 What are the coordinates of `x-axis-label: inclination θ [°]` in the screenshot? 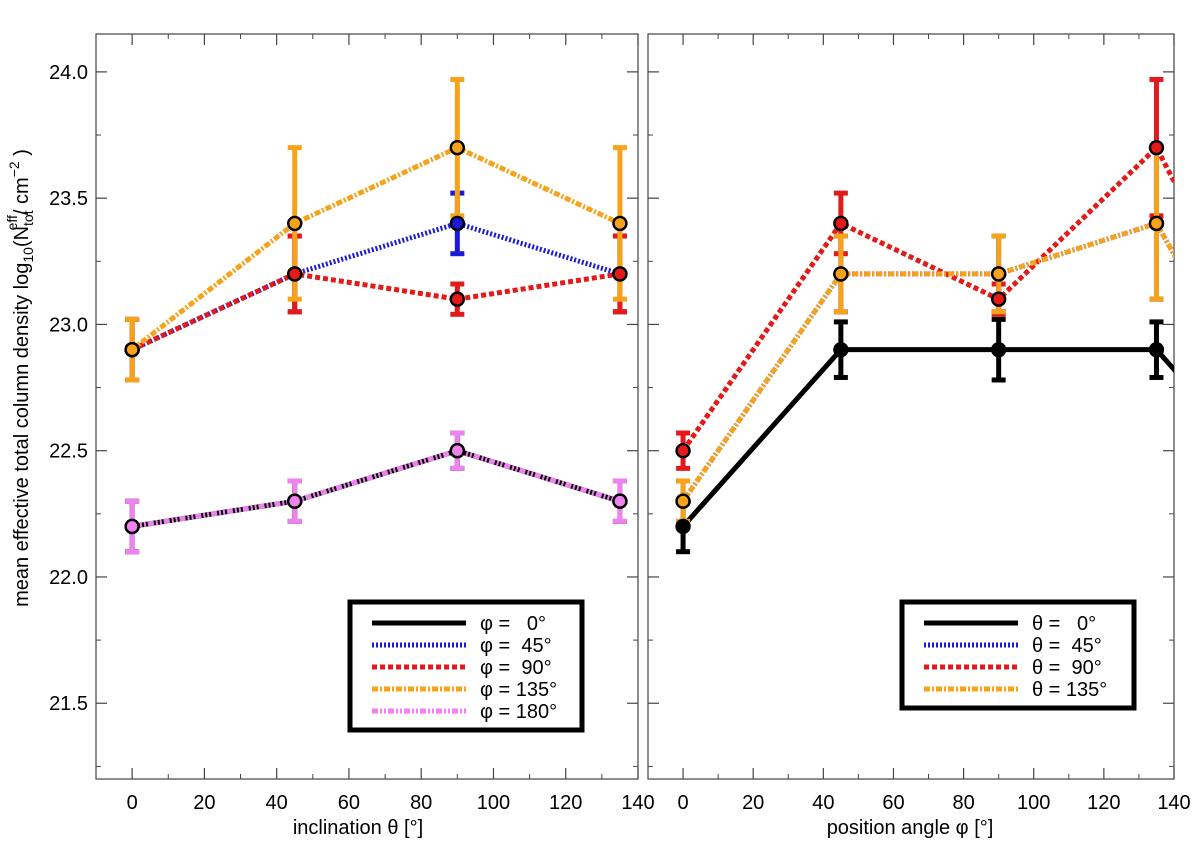 It's located at (358, 828).